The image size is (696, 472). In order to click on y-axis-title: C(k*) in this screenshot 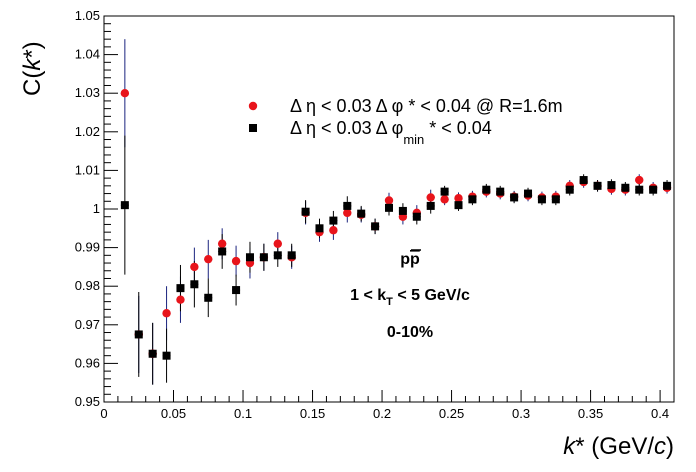, I will do `click(32, 68)`.